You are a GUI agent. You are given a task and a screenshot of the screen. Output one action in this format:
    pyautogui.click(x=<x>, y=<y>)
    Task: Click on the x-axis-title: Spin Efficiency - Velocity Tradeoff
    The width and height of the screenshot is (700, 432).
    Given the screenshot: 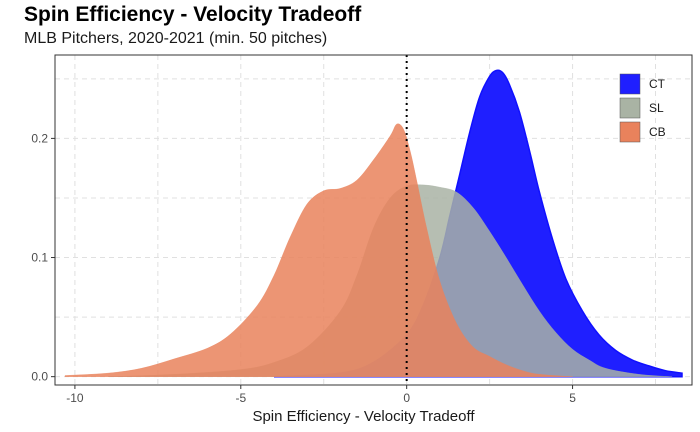 What is the action you would take?
    pyautogui.click(x=363, y=416)
    